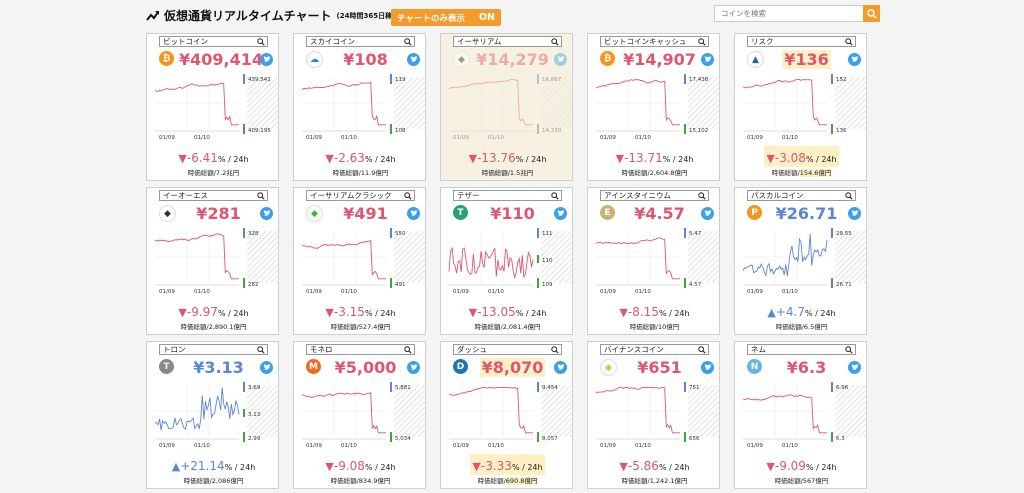 This screenshot has height=493, width=1024. What do you see at coordinates (871, 13) in the screenshot?
I see `search-button` at bounding box center [871, 13].